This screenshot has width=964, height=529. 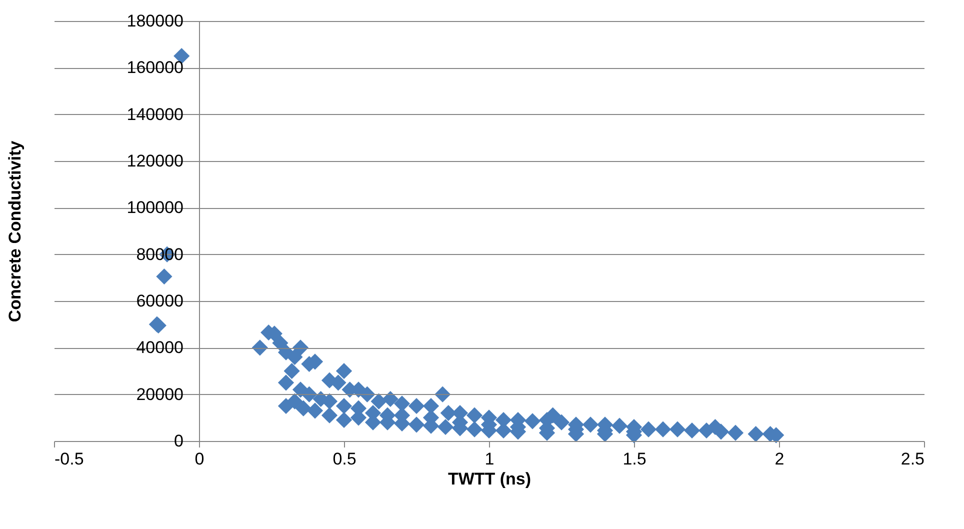 I want to click on y-tick-label: 120000, so click(x=155, y=161).